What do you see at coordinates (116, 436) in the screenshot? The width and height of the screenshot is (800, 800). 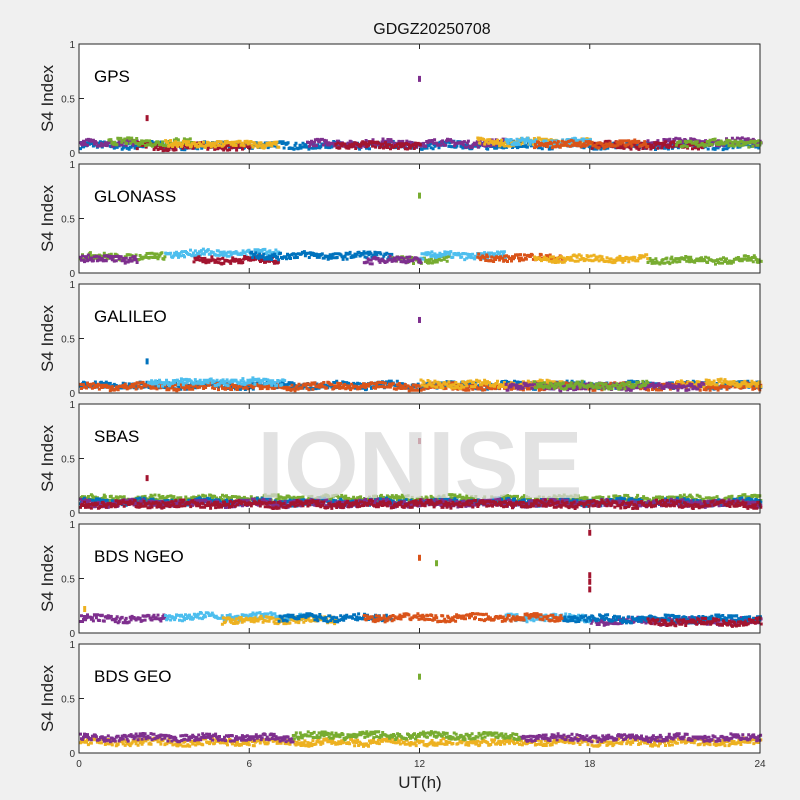 I see `panel-label: SBAS` at bounding box center [116, 436].